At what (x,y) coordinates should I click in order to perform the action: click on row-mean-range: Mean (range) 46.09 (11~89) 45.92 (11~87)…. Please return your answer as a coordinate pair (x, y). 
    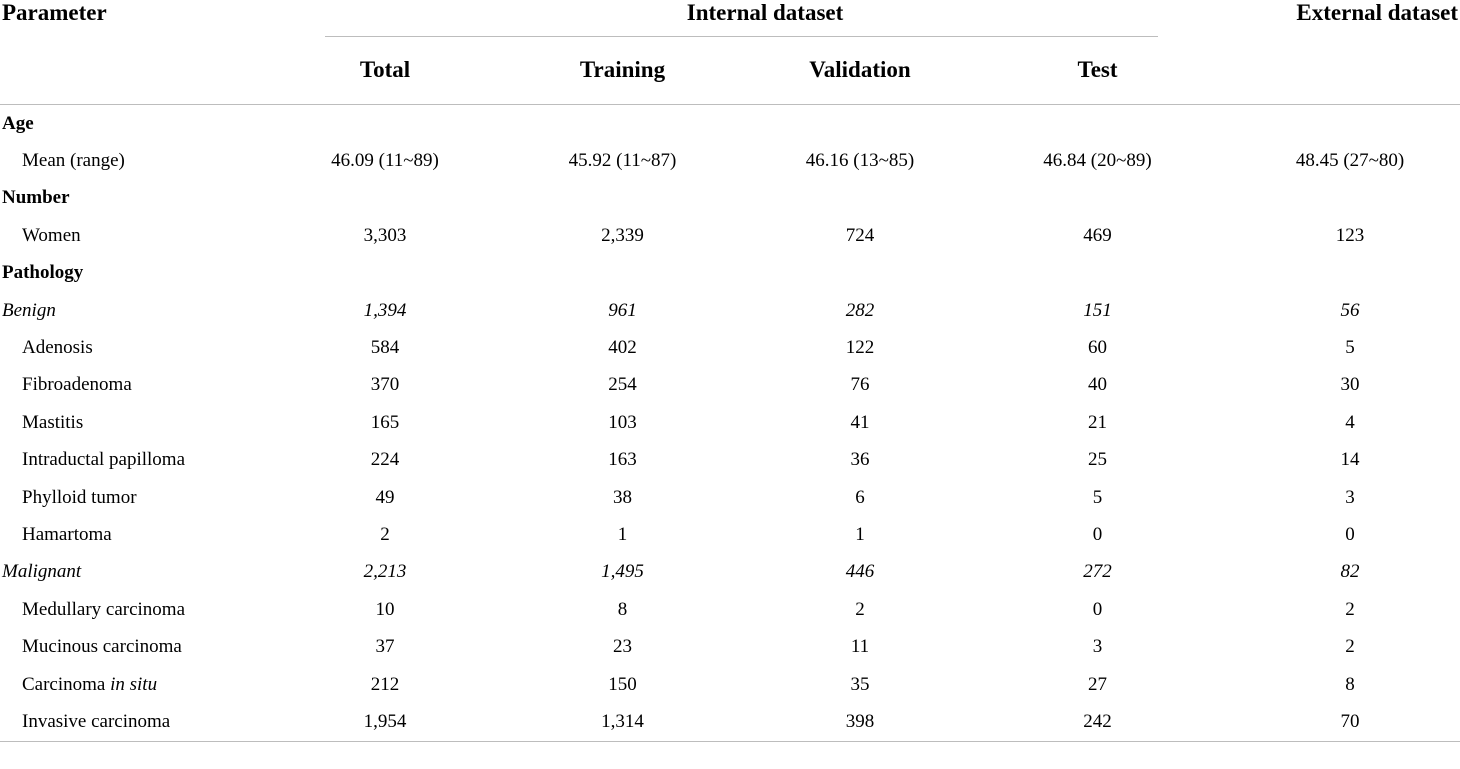
    Looking at the image, I should click on (730, 160).